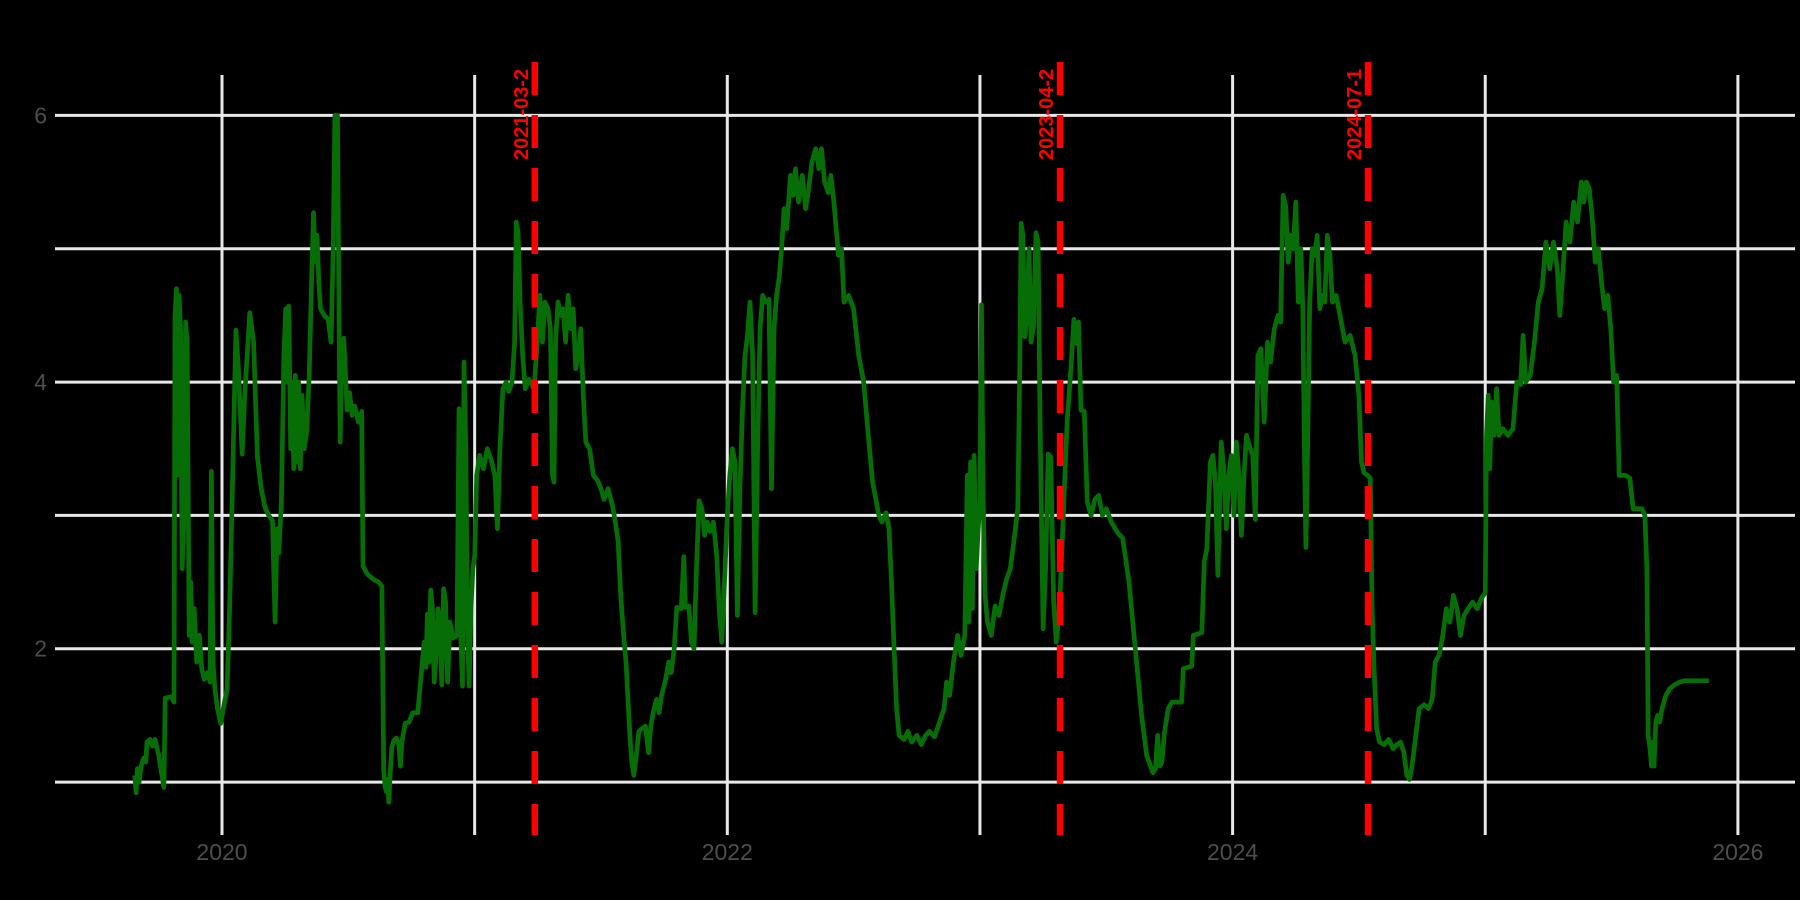  Describe the element at coordinates (40, 115) in the screenshot. I see `y-tick-label: 6` at that location.